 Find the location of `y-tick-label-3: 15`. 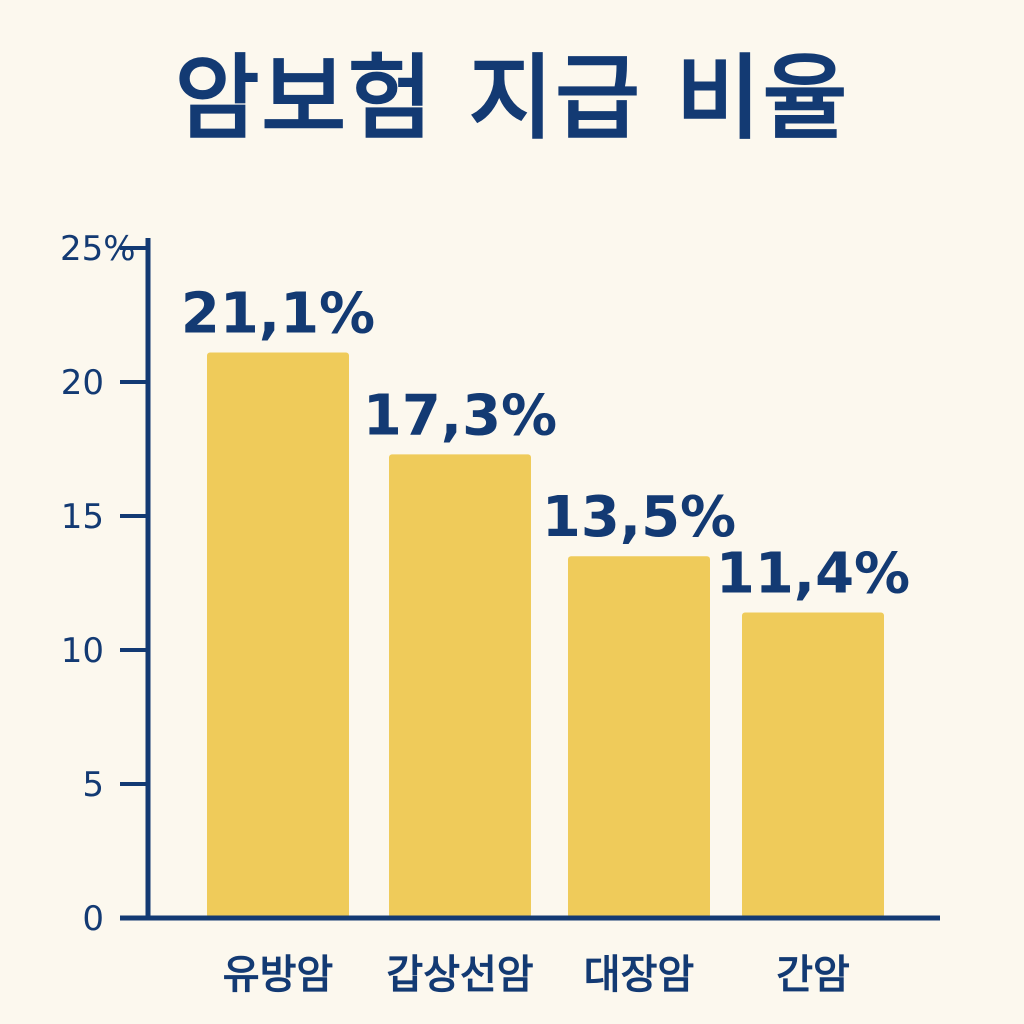

y-tick-label-3: 15 is located at coordinates (82, 517).